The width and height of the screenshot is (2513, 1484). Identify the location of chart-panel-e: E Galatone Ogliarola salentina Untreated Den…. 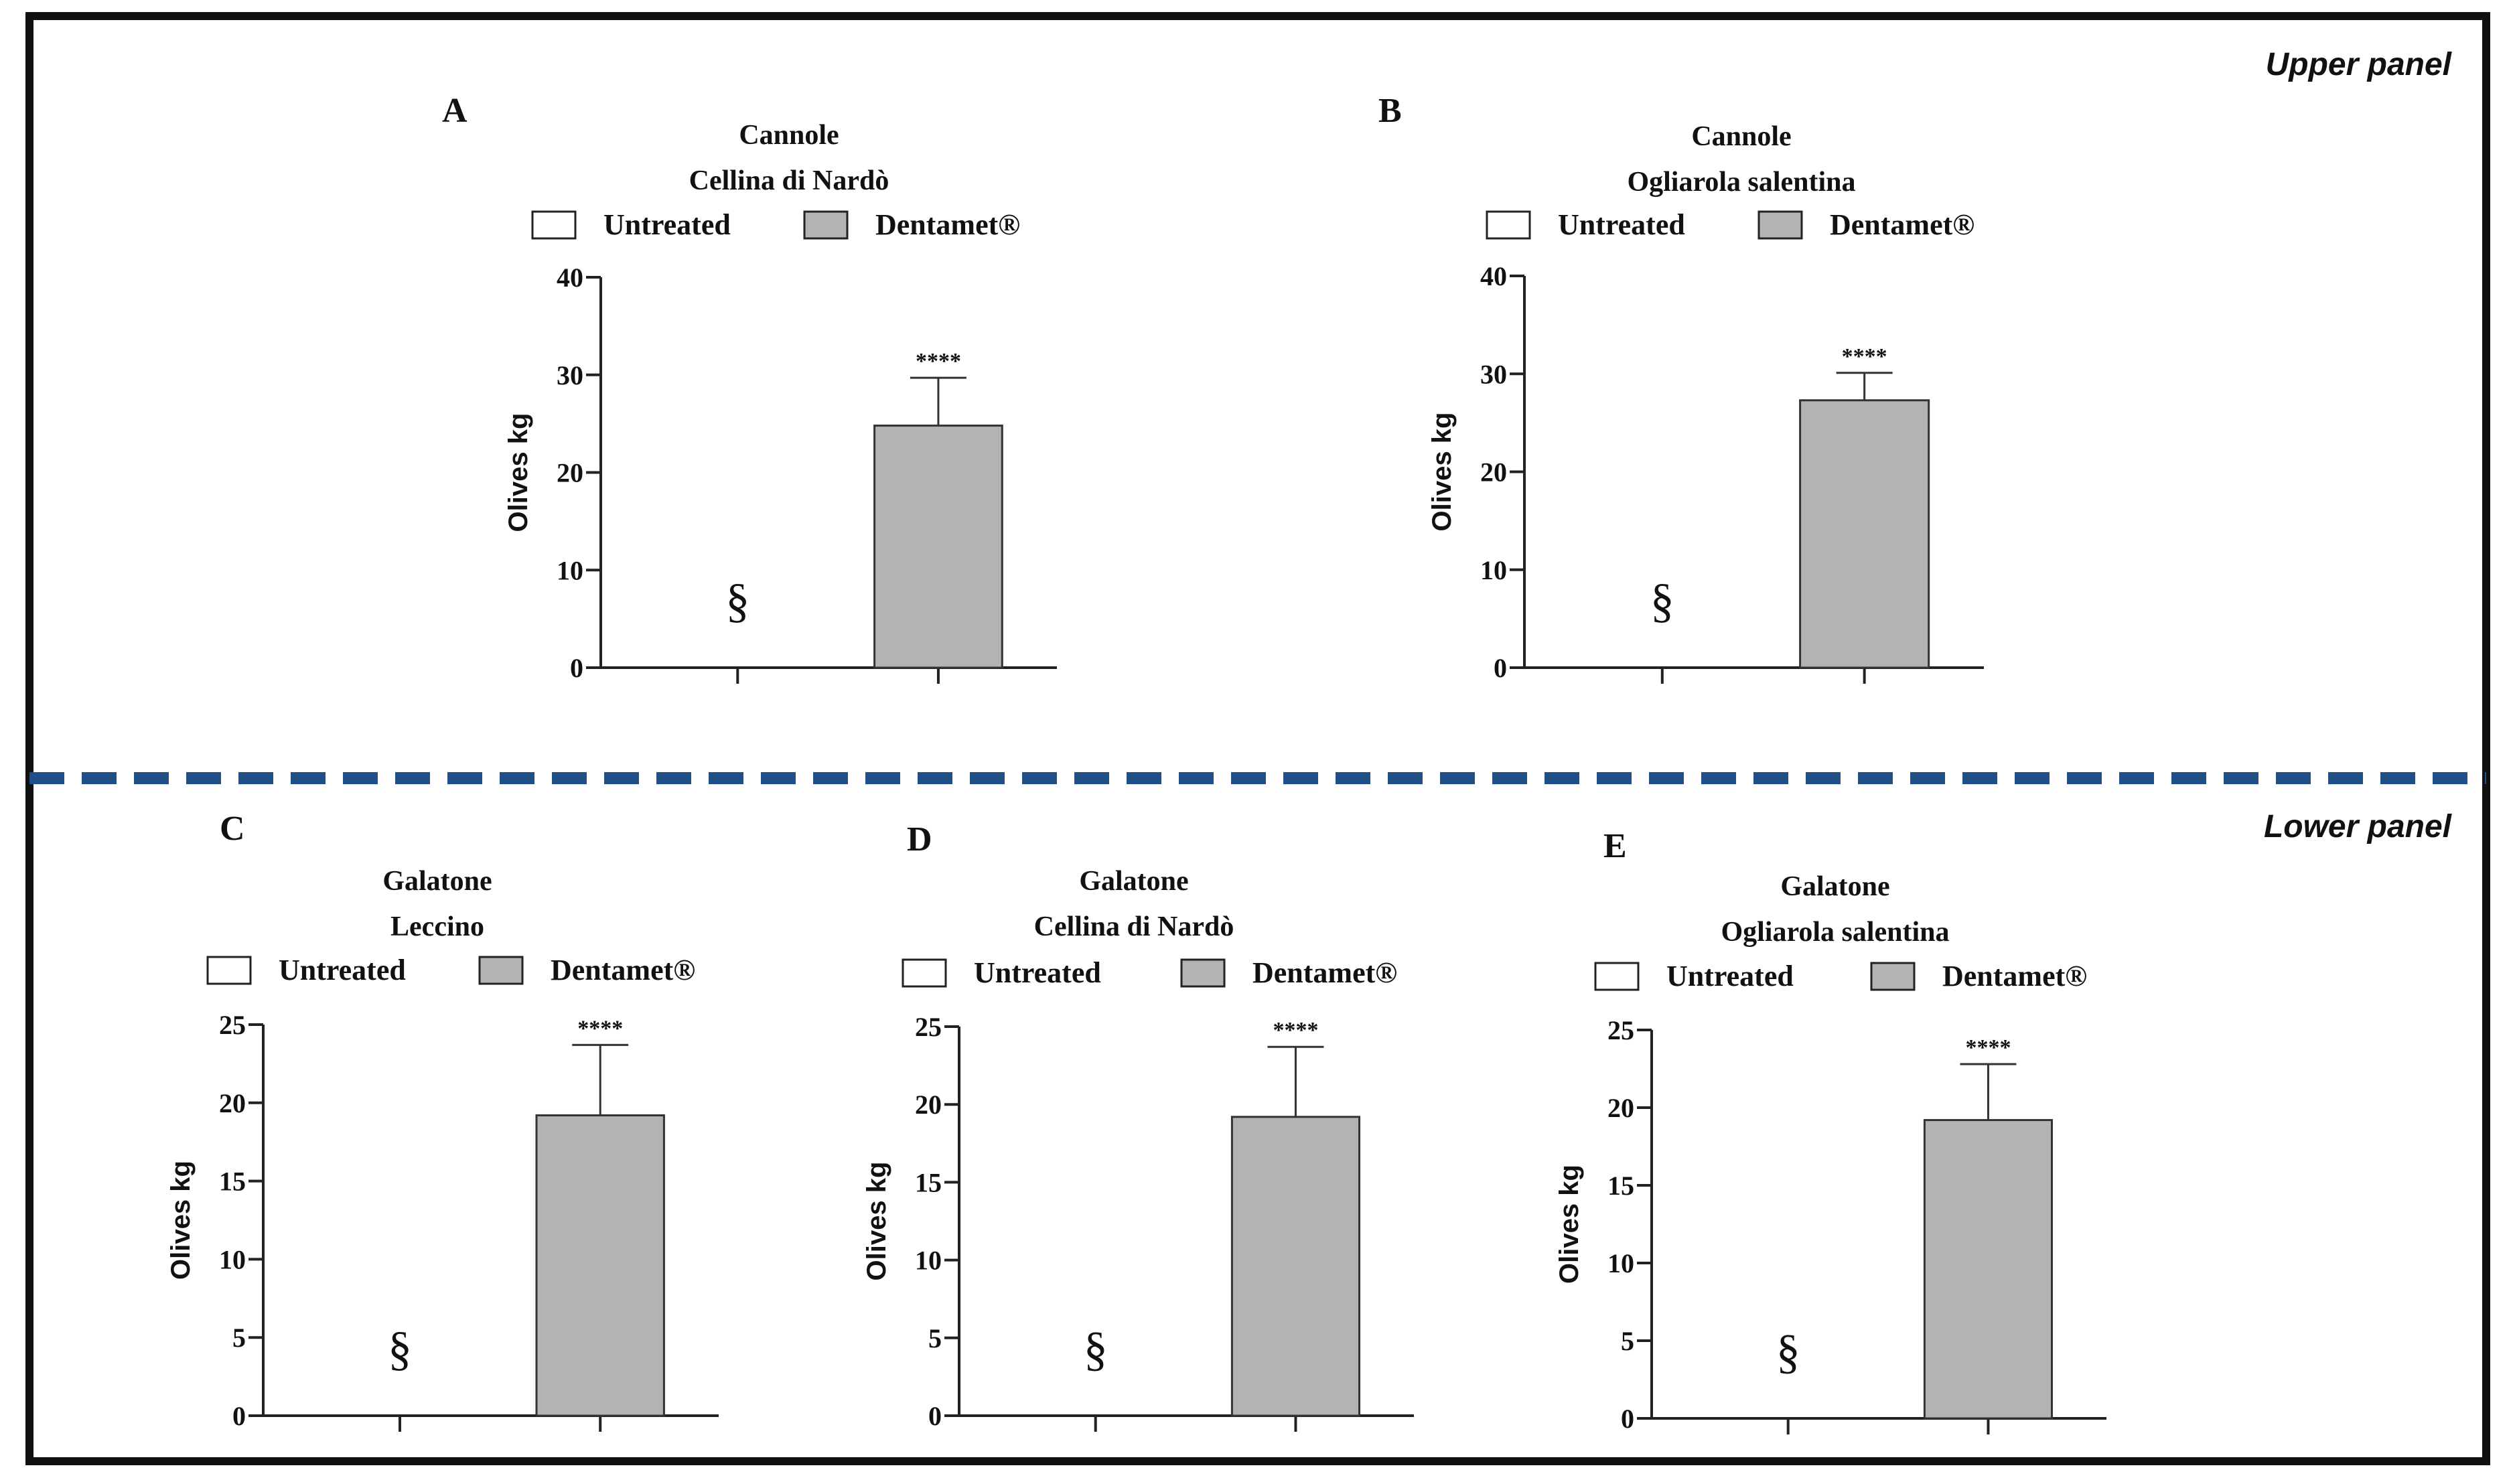
(1831, 1130).